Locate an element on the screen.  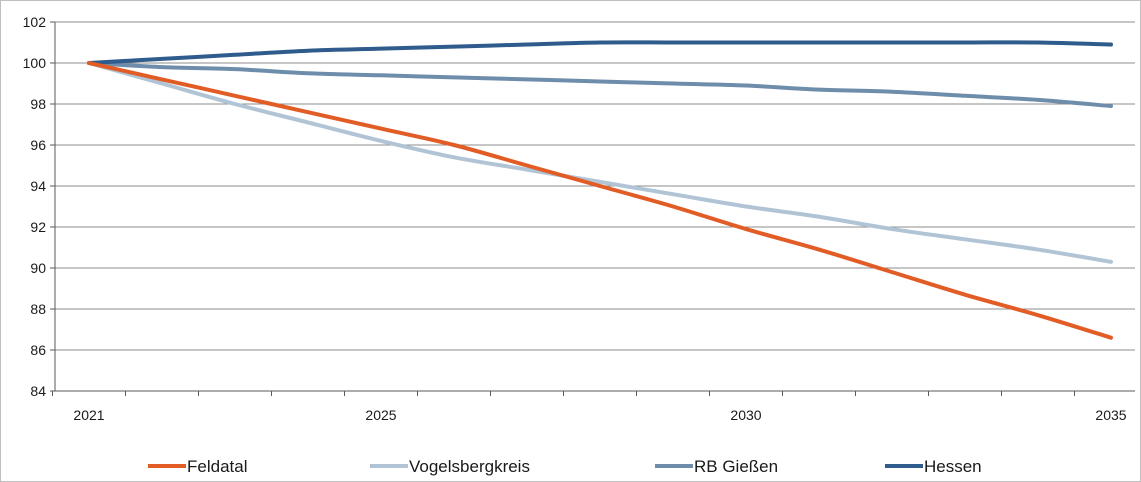
legend-label-feldatal: Feldatal is located at coordinates (217, 466).